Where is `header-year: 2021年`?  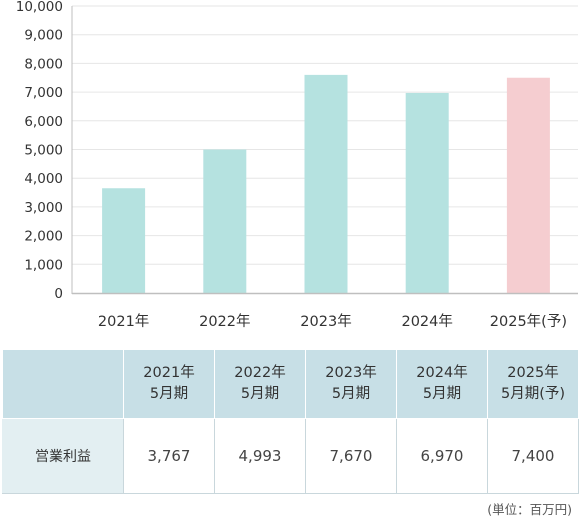 header-year: 2021年 is located at coordinates (169, 373).